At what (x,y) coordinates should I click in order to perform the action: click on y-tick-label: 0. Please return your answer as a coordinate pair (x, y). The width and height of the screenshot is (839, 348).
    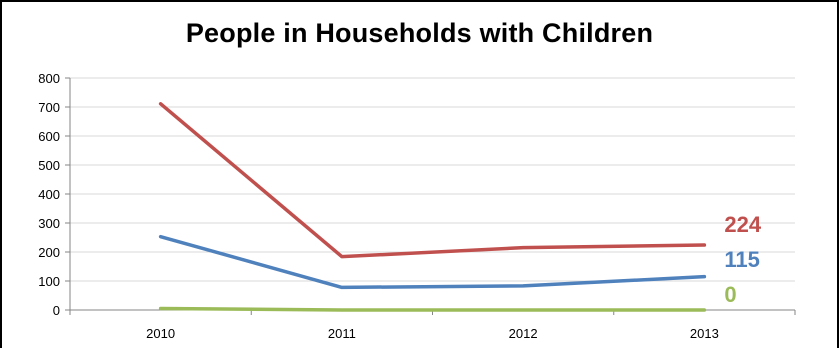
    Looking at the image, I should click on (56, 310).